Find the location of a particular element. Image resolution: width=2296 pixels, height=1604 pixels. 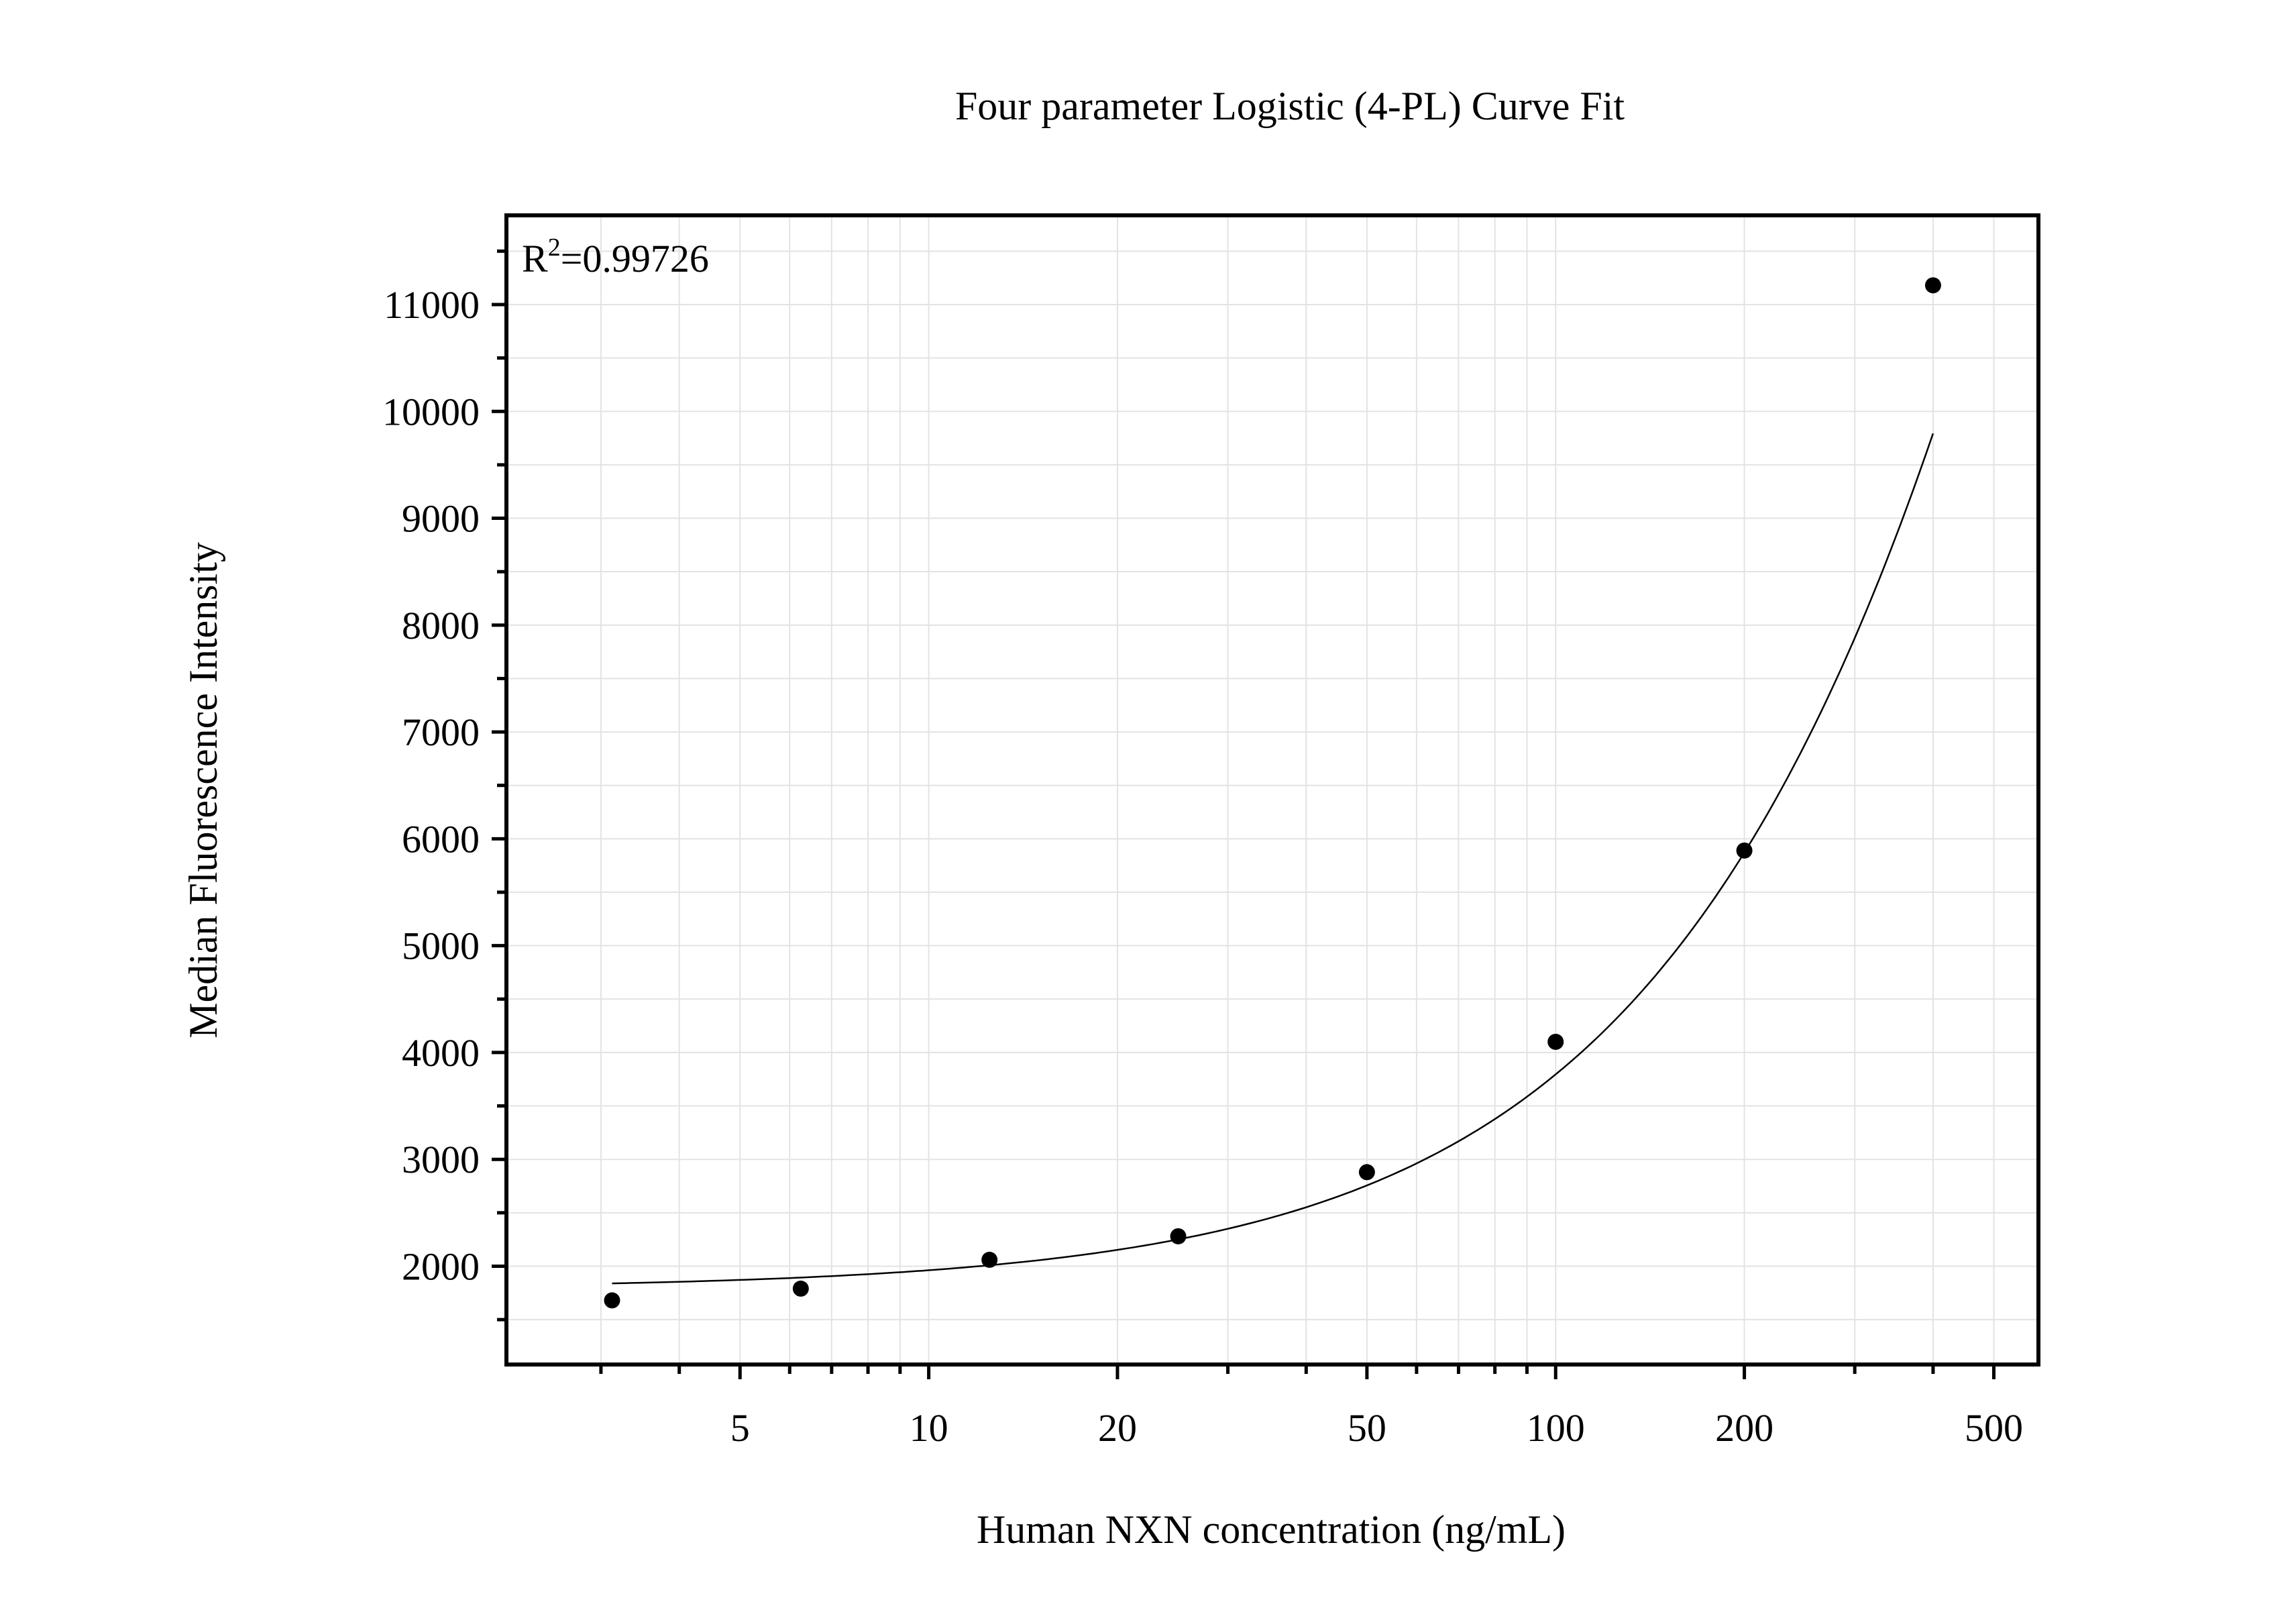

y-tick-label: 9000 is located at coordinates (441, 519).